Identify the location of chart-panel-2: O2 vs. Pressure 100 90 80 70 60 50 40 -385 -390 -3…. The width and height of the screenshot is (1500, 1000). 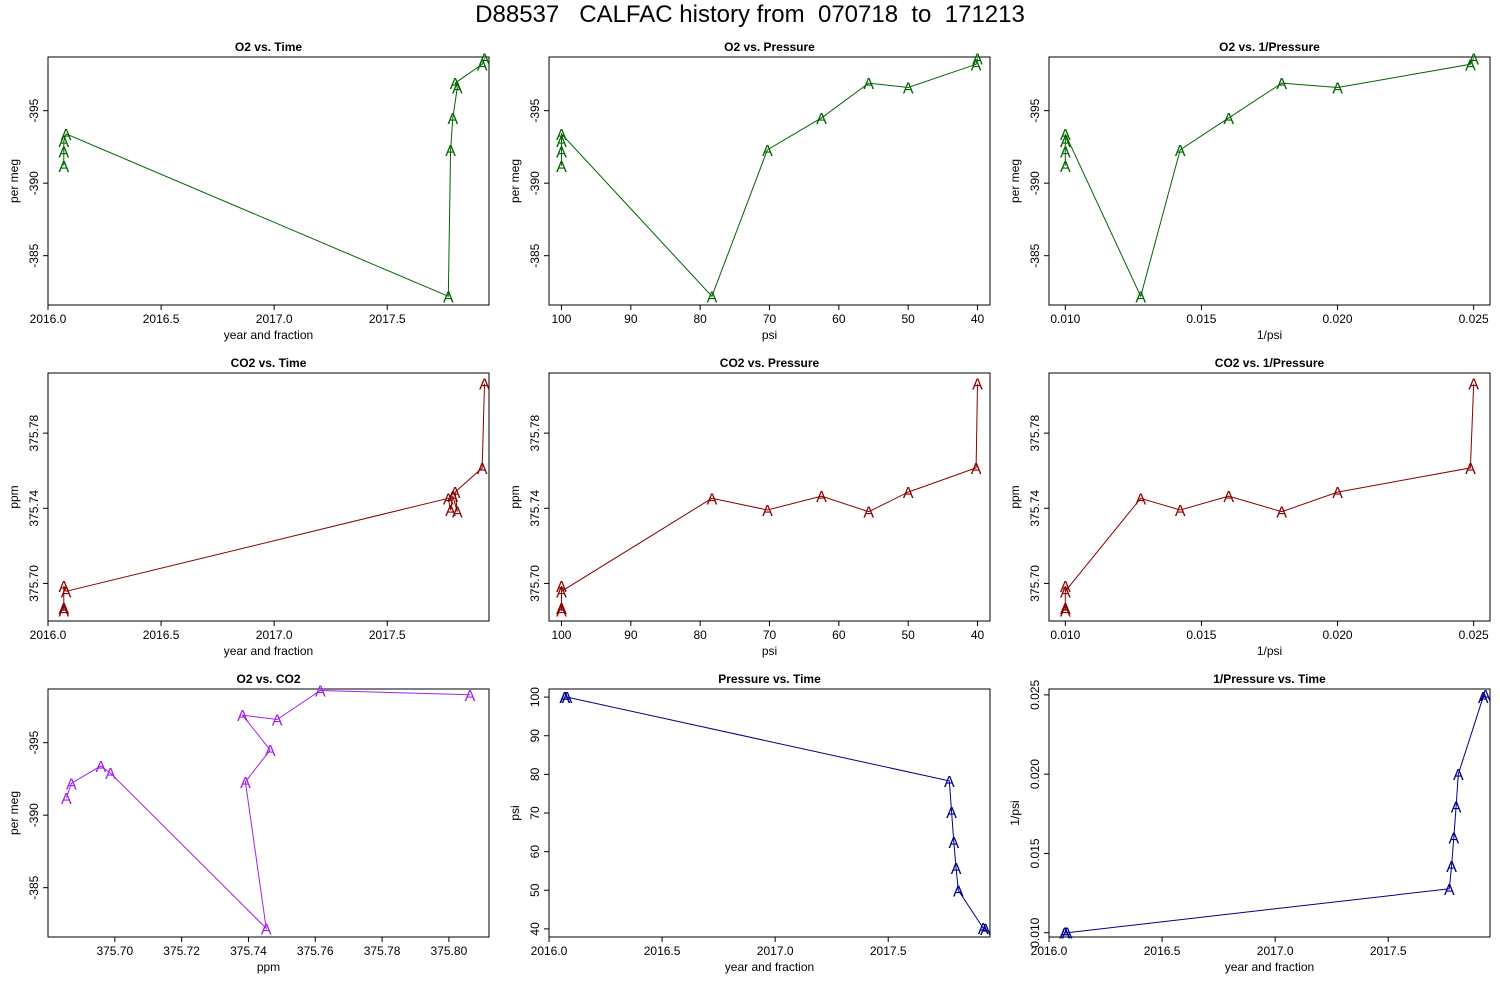
(749, 191).